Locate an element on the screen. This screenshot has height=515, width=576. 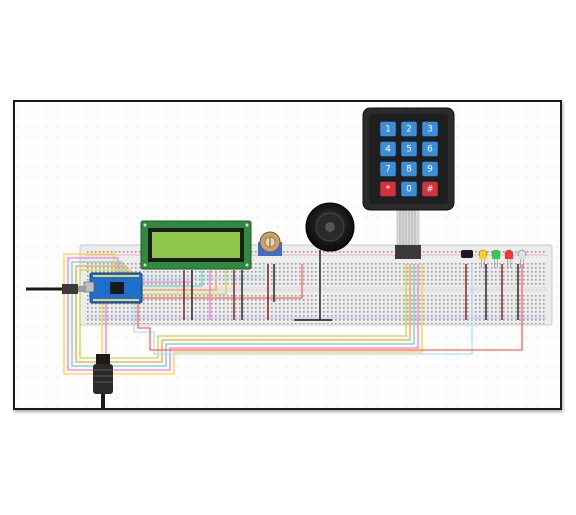
keypad-key-label: 2 is located at coordinates (409, 130).